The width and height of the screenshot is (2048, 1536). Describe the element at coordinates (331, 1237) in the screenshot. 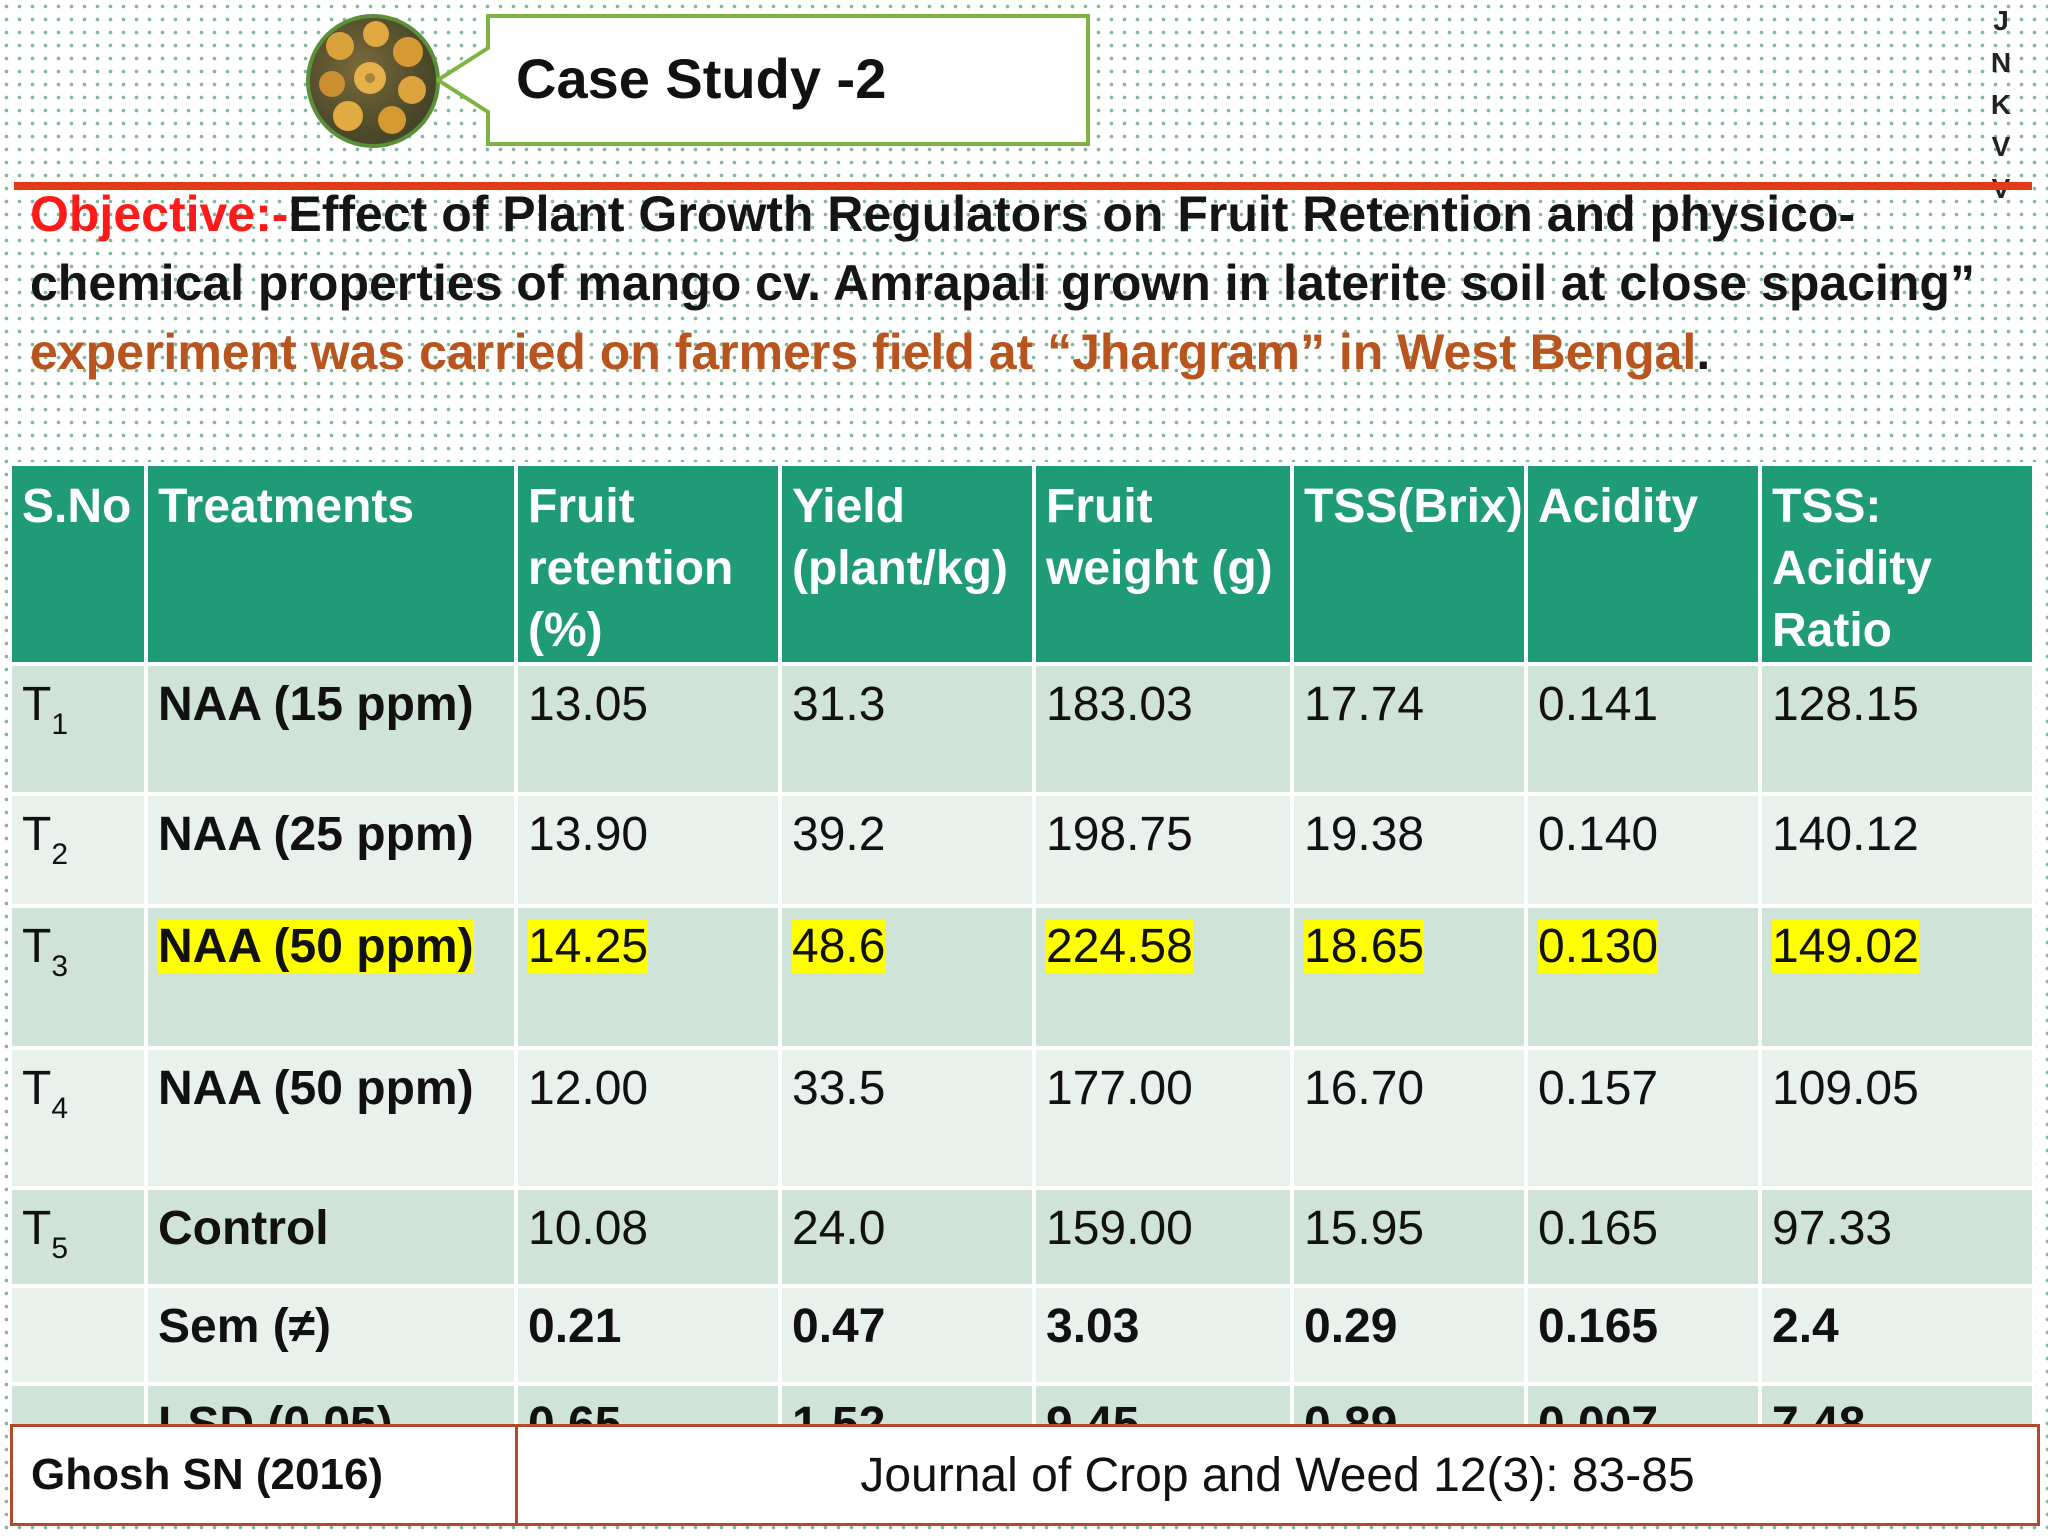

I see `treatment-cell: Control` at that location.